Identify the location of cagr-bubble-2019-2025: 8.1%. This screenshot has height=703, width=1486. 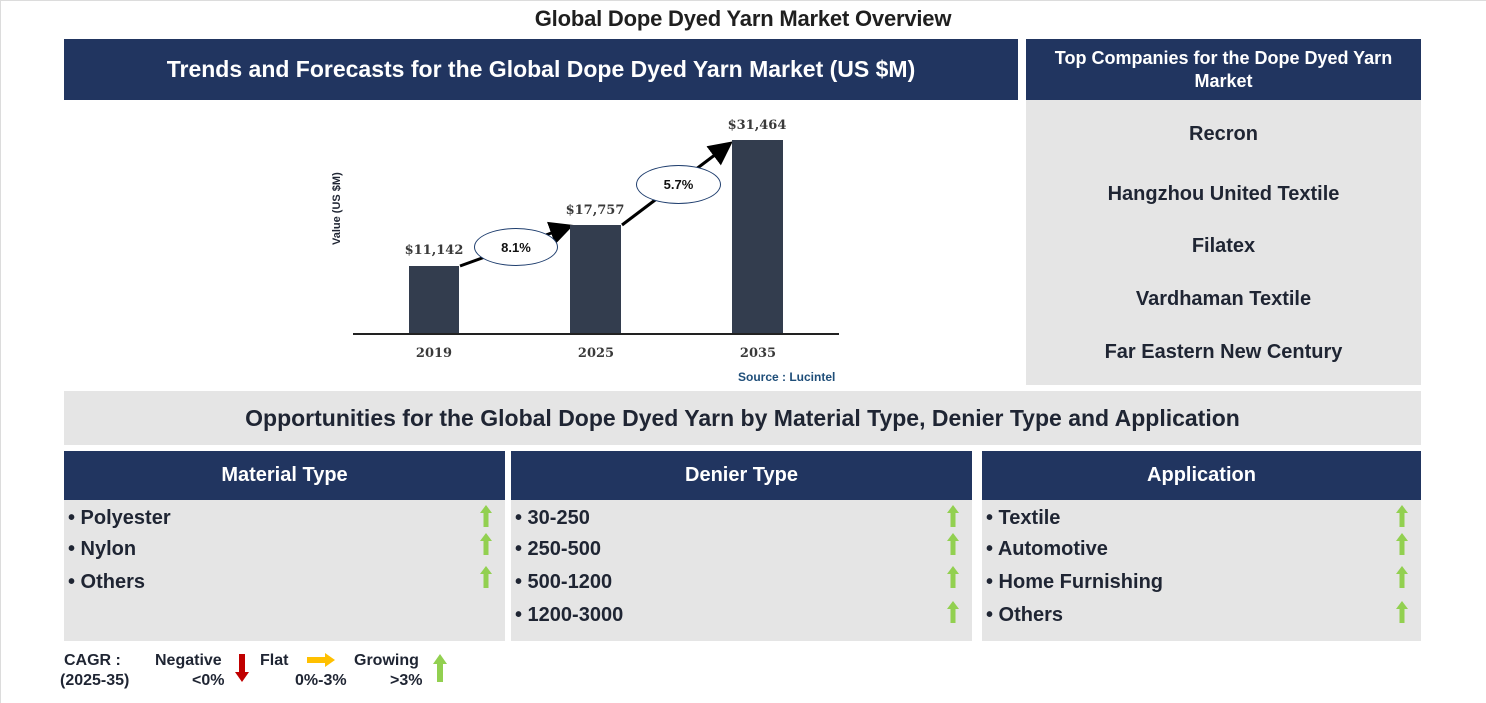
(516, 247).